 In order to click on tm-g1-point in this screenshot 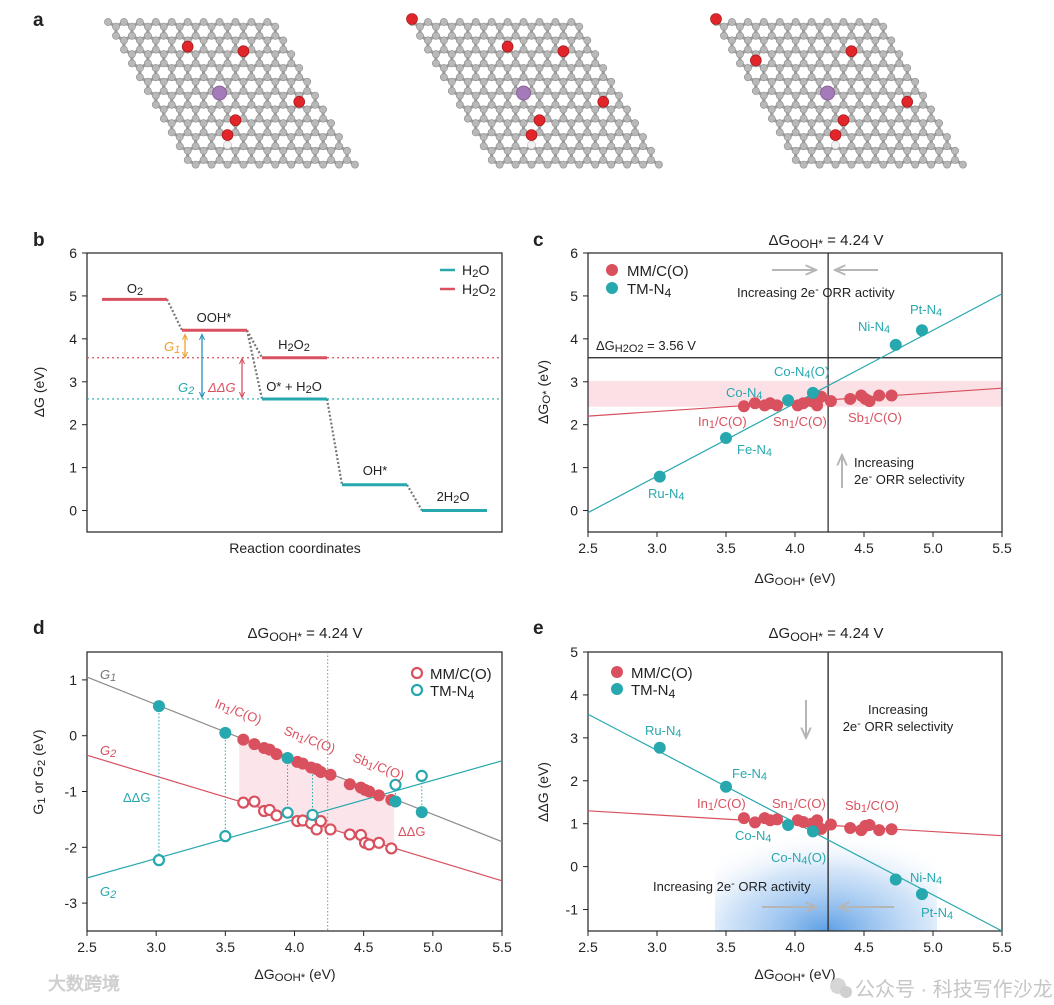, I will do `click(225, 732)`.